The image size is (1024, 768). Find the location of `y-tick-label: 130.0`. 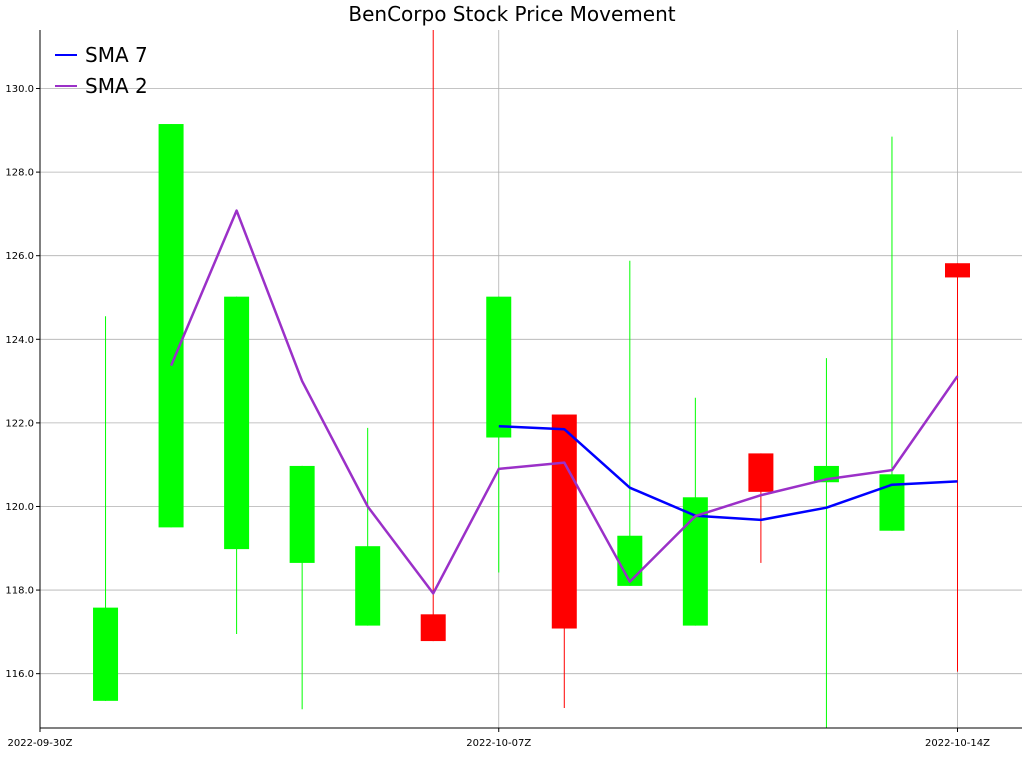

y-tick-label: 130.0 is located at coordinates (19, 89).